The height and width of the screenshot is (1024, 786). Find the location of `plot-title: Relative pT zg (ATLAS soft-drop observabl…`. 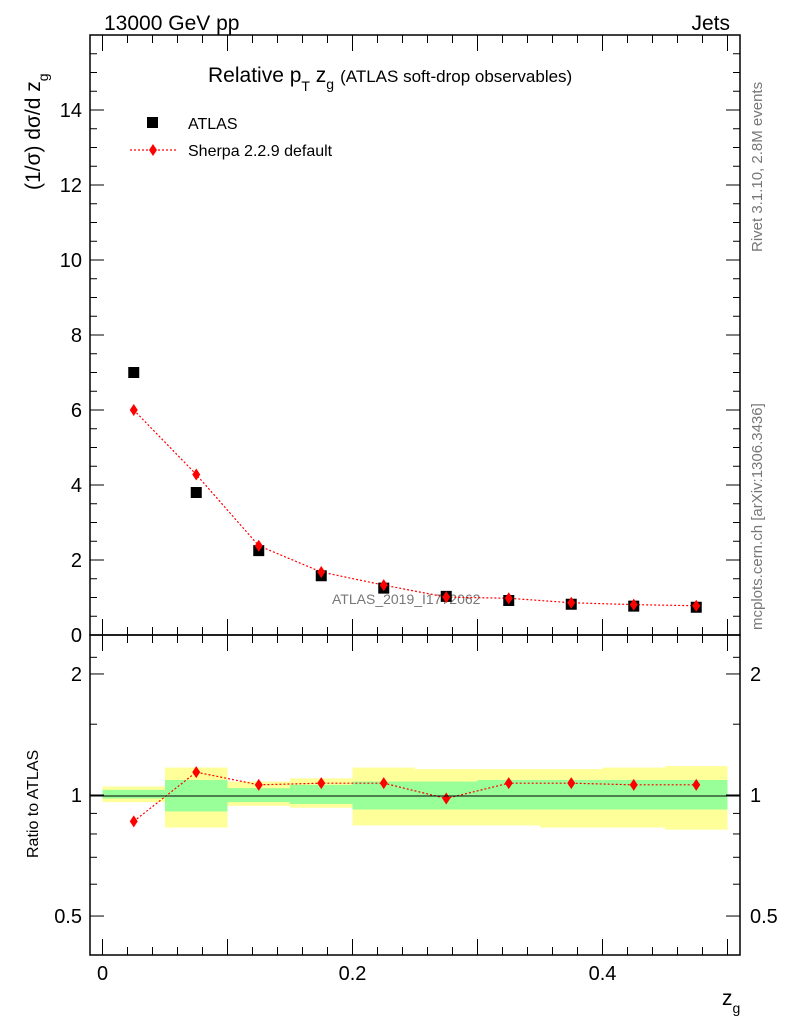

plot-title: Relative pT zg (ATLAS soft-drop observabl… is located at coordinates (390, 79).